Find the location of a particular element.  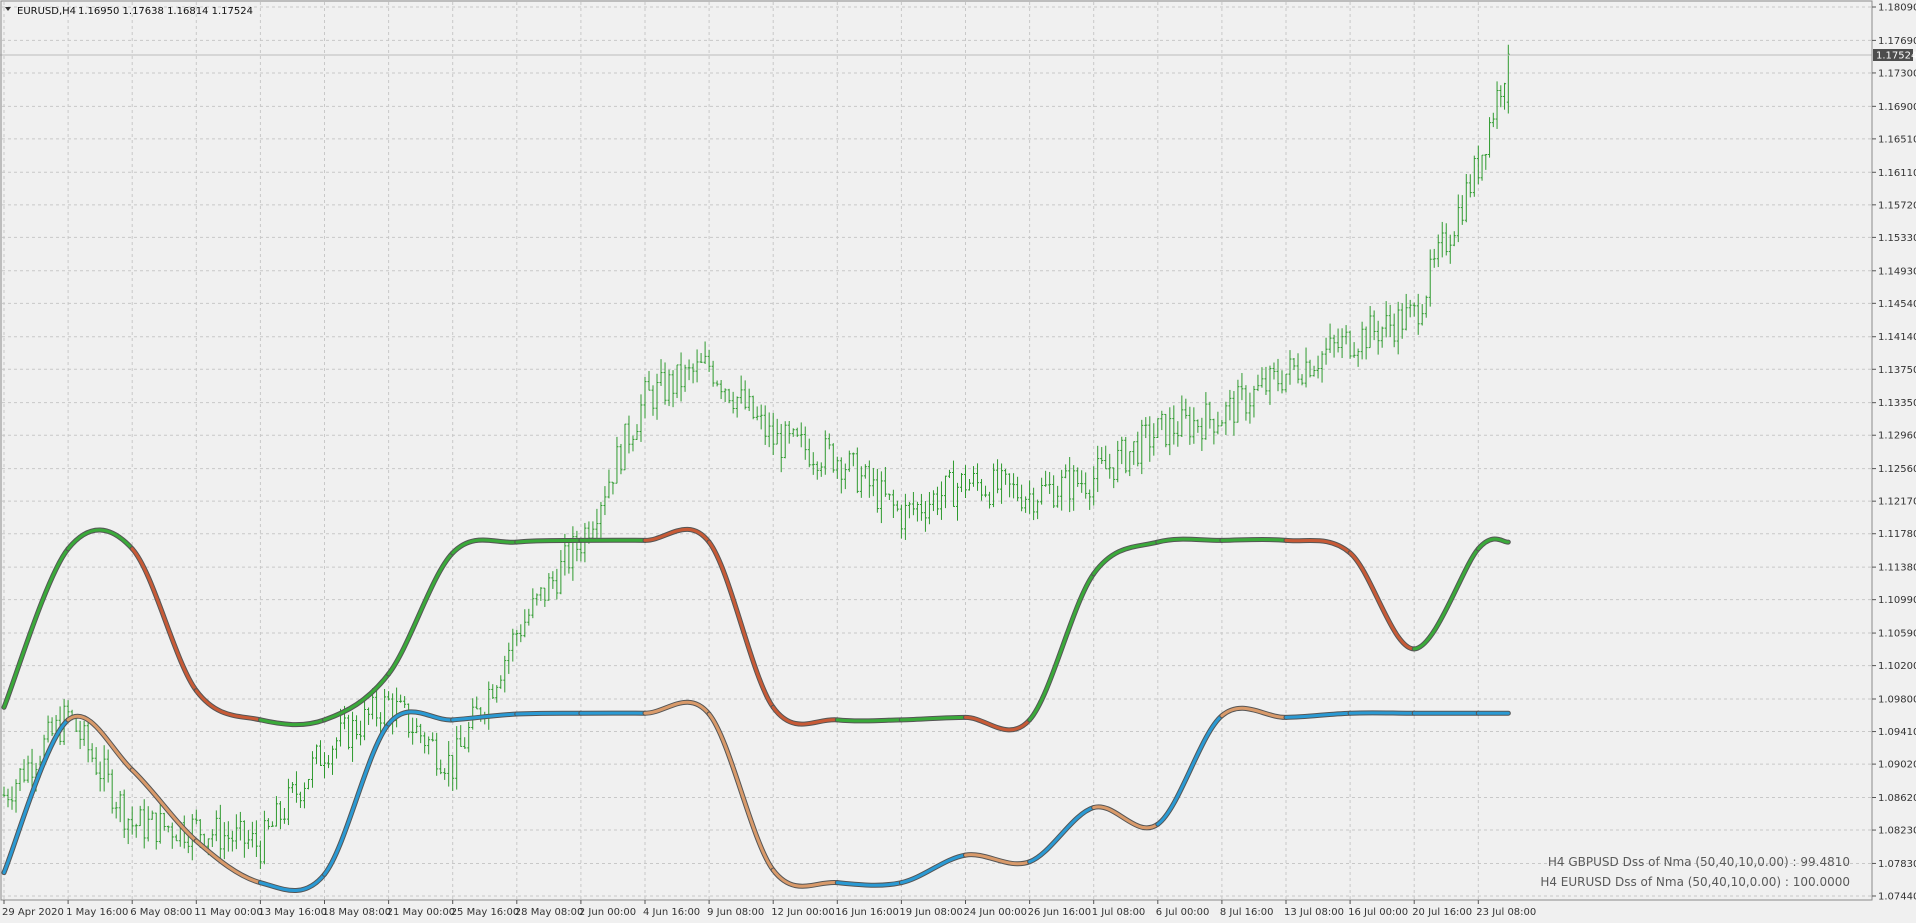

y-tick-label: 1.07440 is located at coordinates (1897, 897).